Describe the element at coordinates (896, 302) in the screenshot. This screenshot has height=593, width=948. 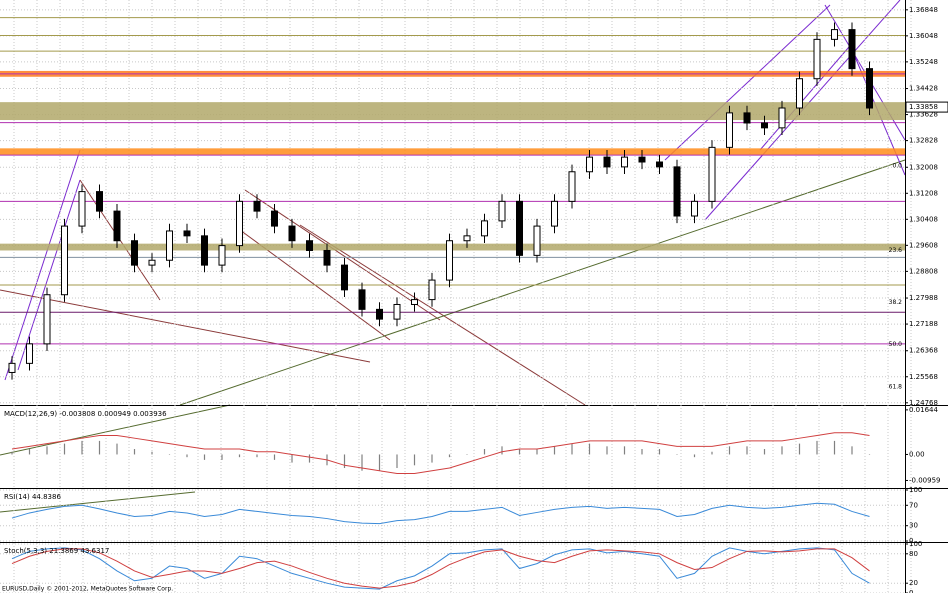
I see `fib-label: 38.2` at that location.